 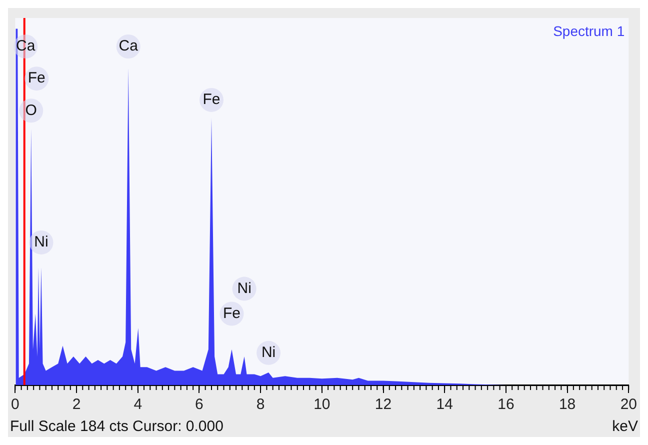 What do you see at coordinates (138, 405) in the screenshot?
I see `x-tick-label: 4` at bounding box center [138, 405].